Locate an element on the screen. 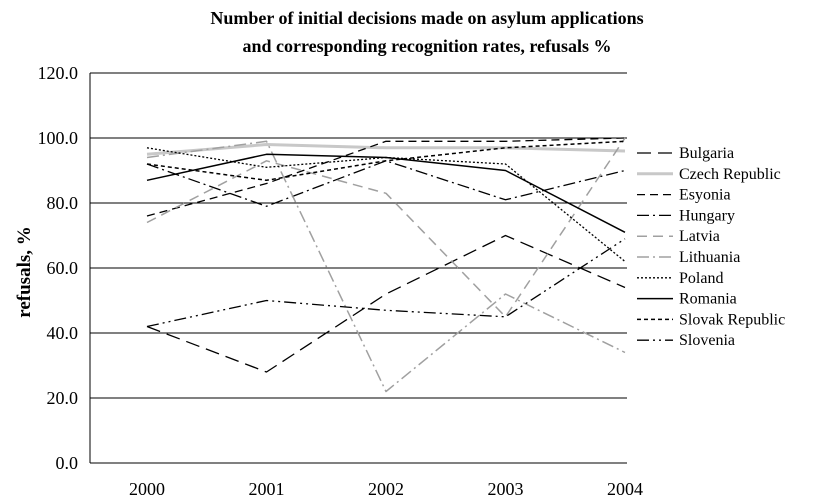 The height and width of the screenshot is (499, 819). legend-label: Romania is located at coordinates (708, 299).